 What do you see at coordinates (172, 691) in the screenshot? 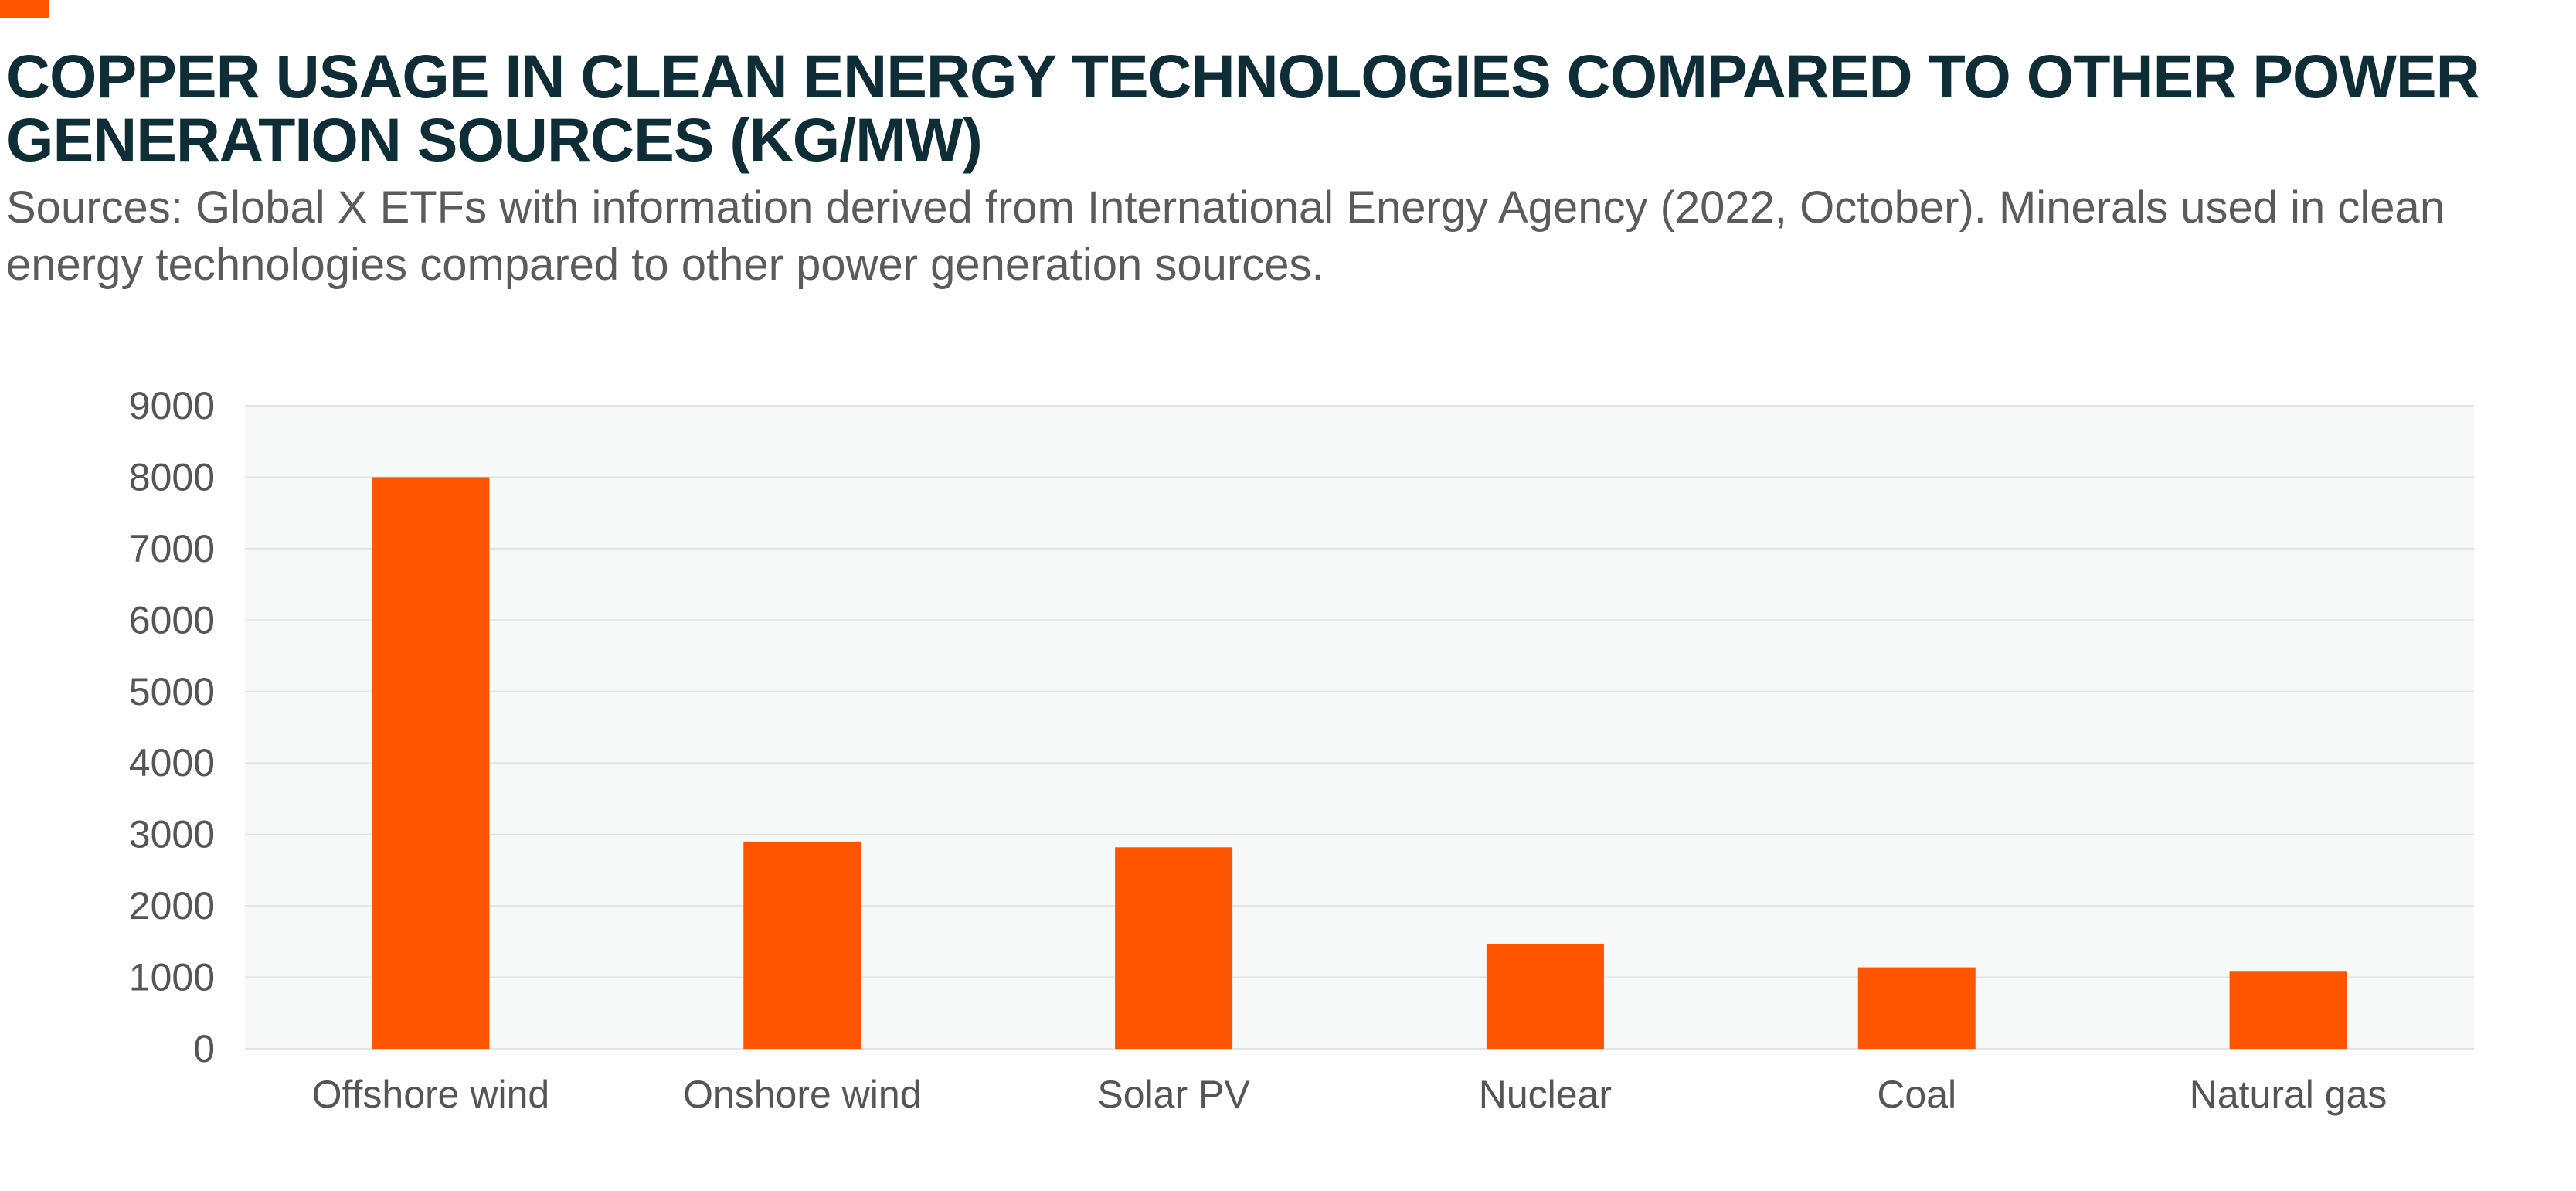
I see `y-tick-label: 5000` at bounding box center [172, 691].